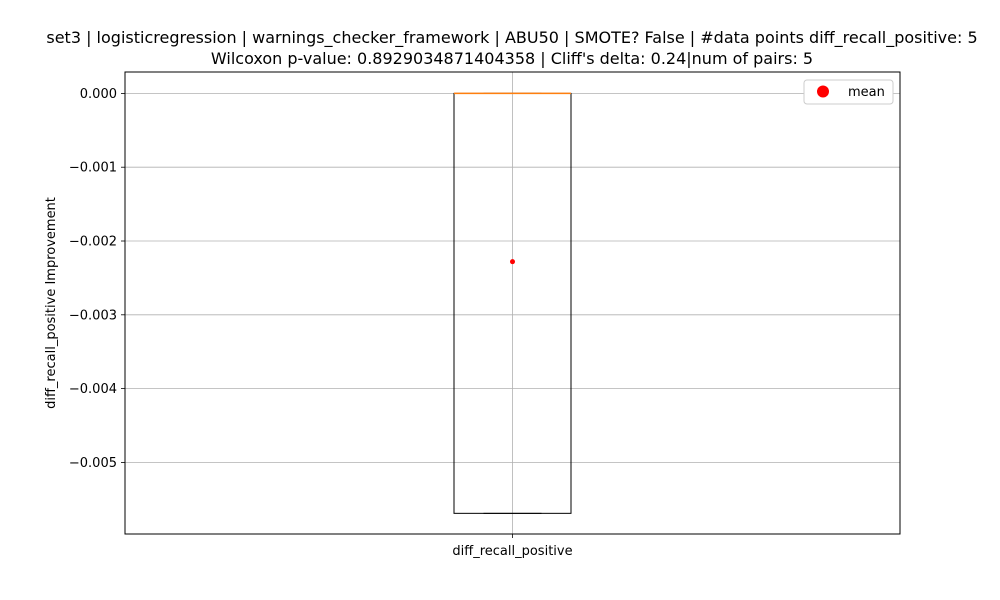  Describe the element at coordinates (98, 94) in the screenshot. I see `y-tick-label: 0.000` at that location.